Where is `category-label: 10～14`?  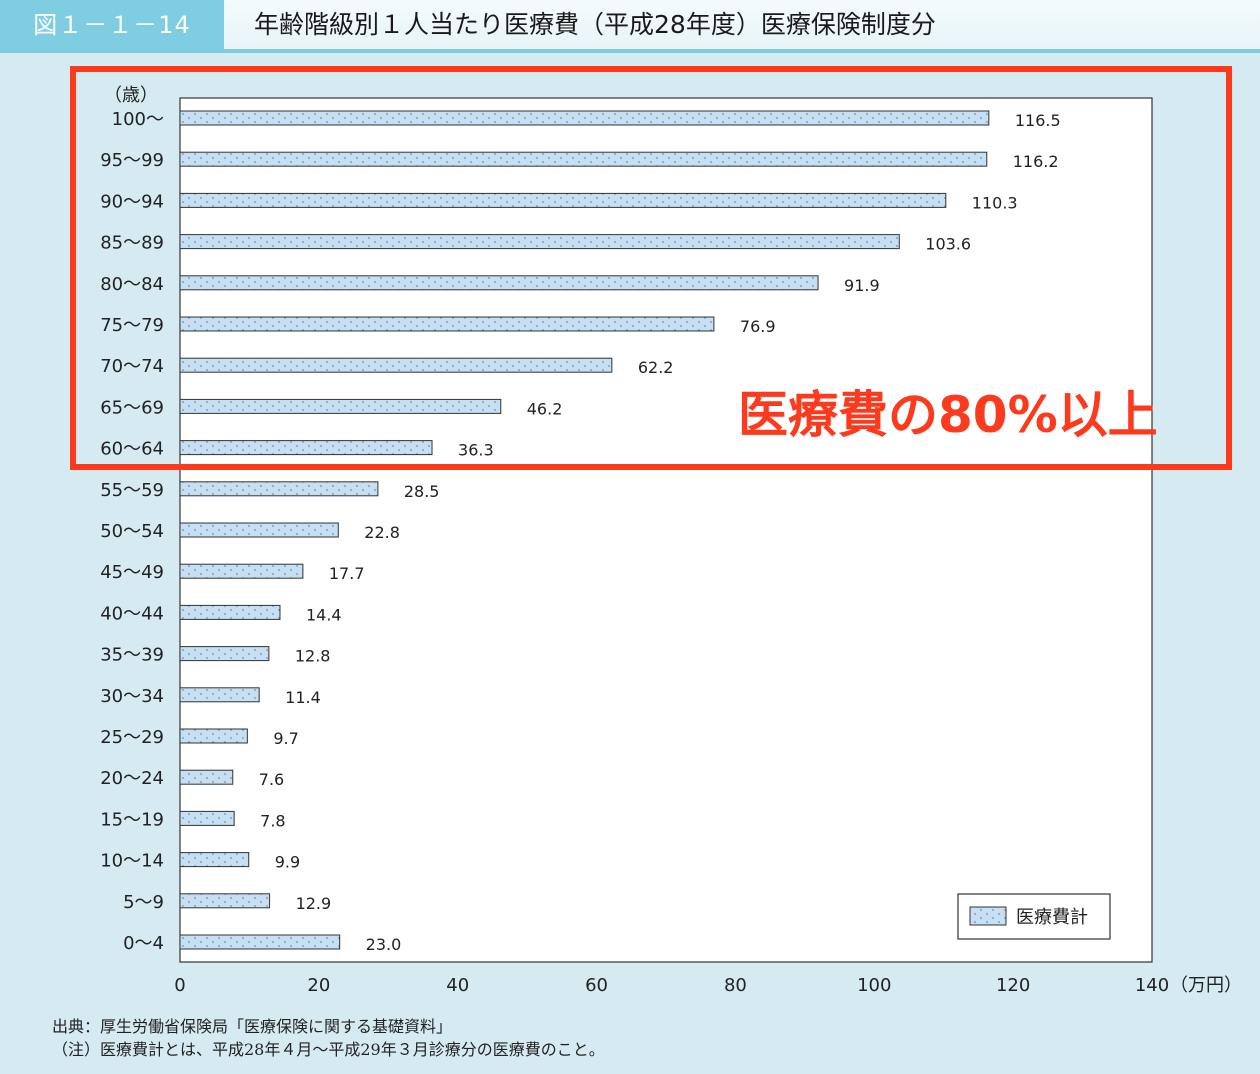
category-label: 10～14 is located at coordinates (132, 861).